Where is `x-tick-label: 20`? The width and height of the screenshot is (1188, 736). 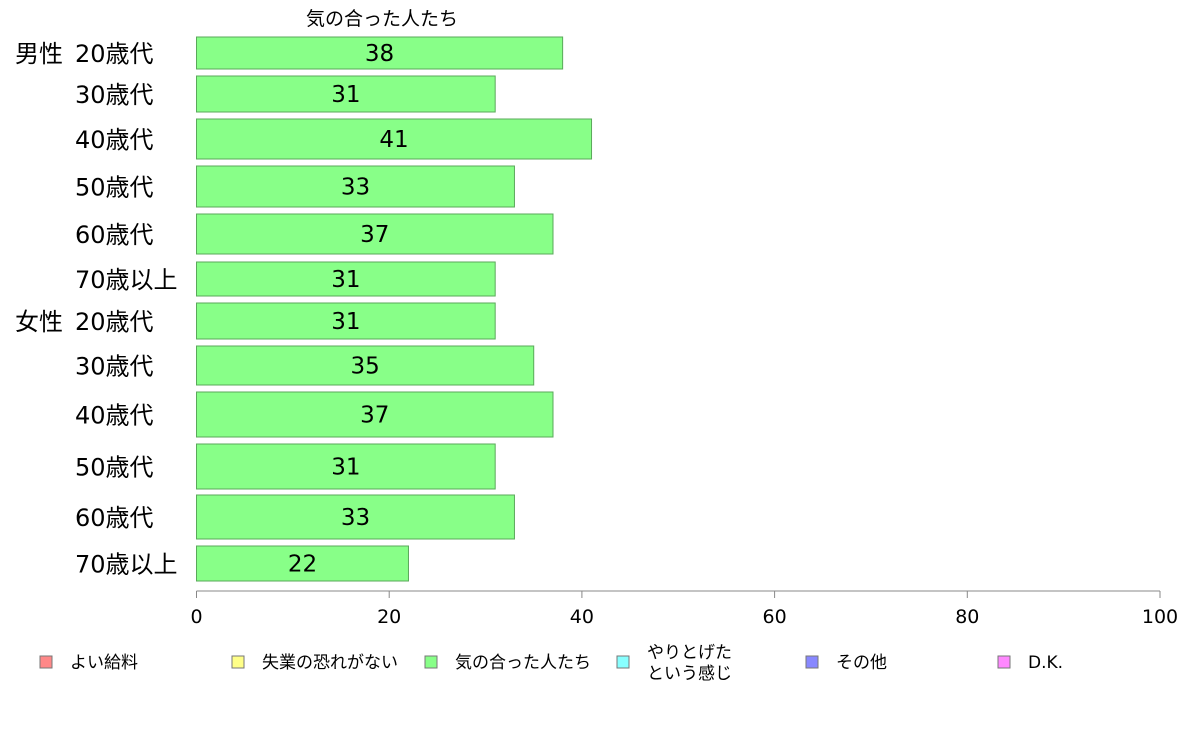
x-tick-label: 20 is located at coordinates (389, 617).